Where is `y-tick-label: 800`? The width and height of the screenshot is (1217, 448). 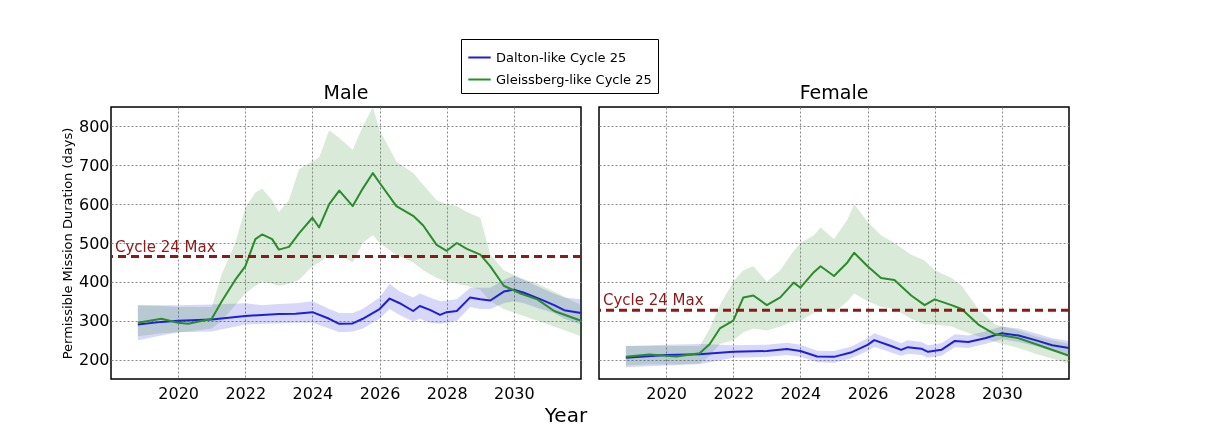 y-tick-label: 800 is located at coordinates (94, 126).